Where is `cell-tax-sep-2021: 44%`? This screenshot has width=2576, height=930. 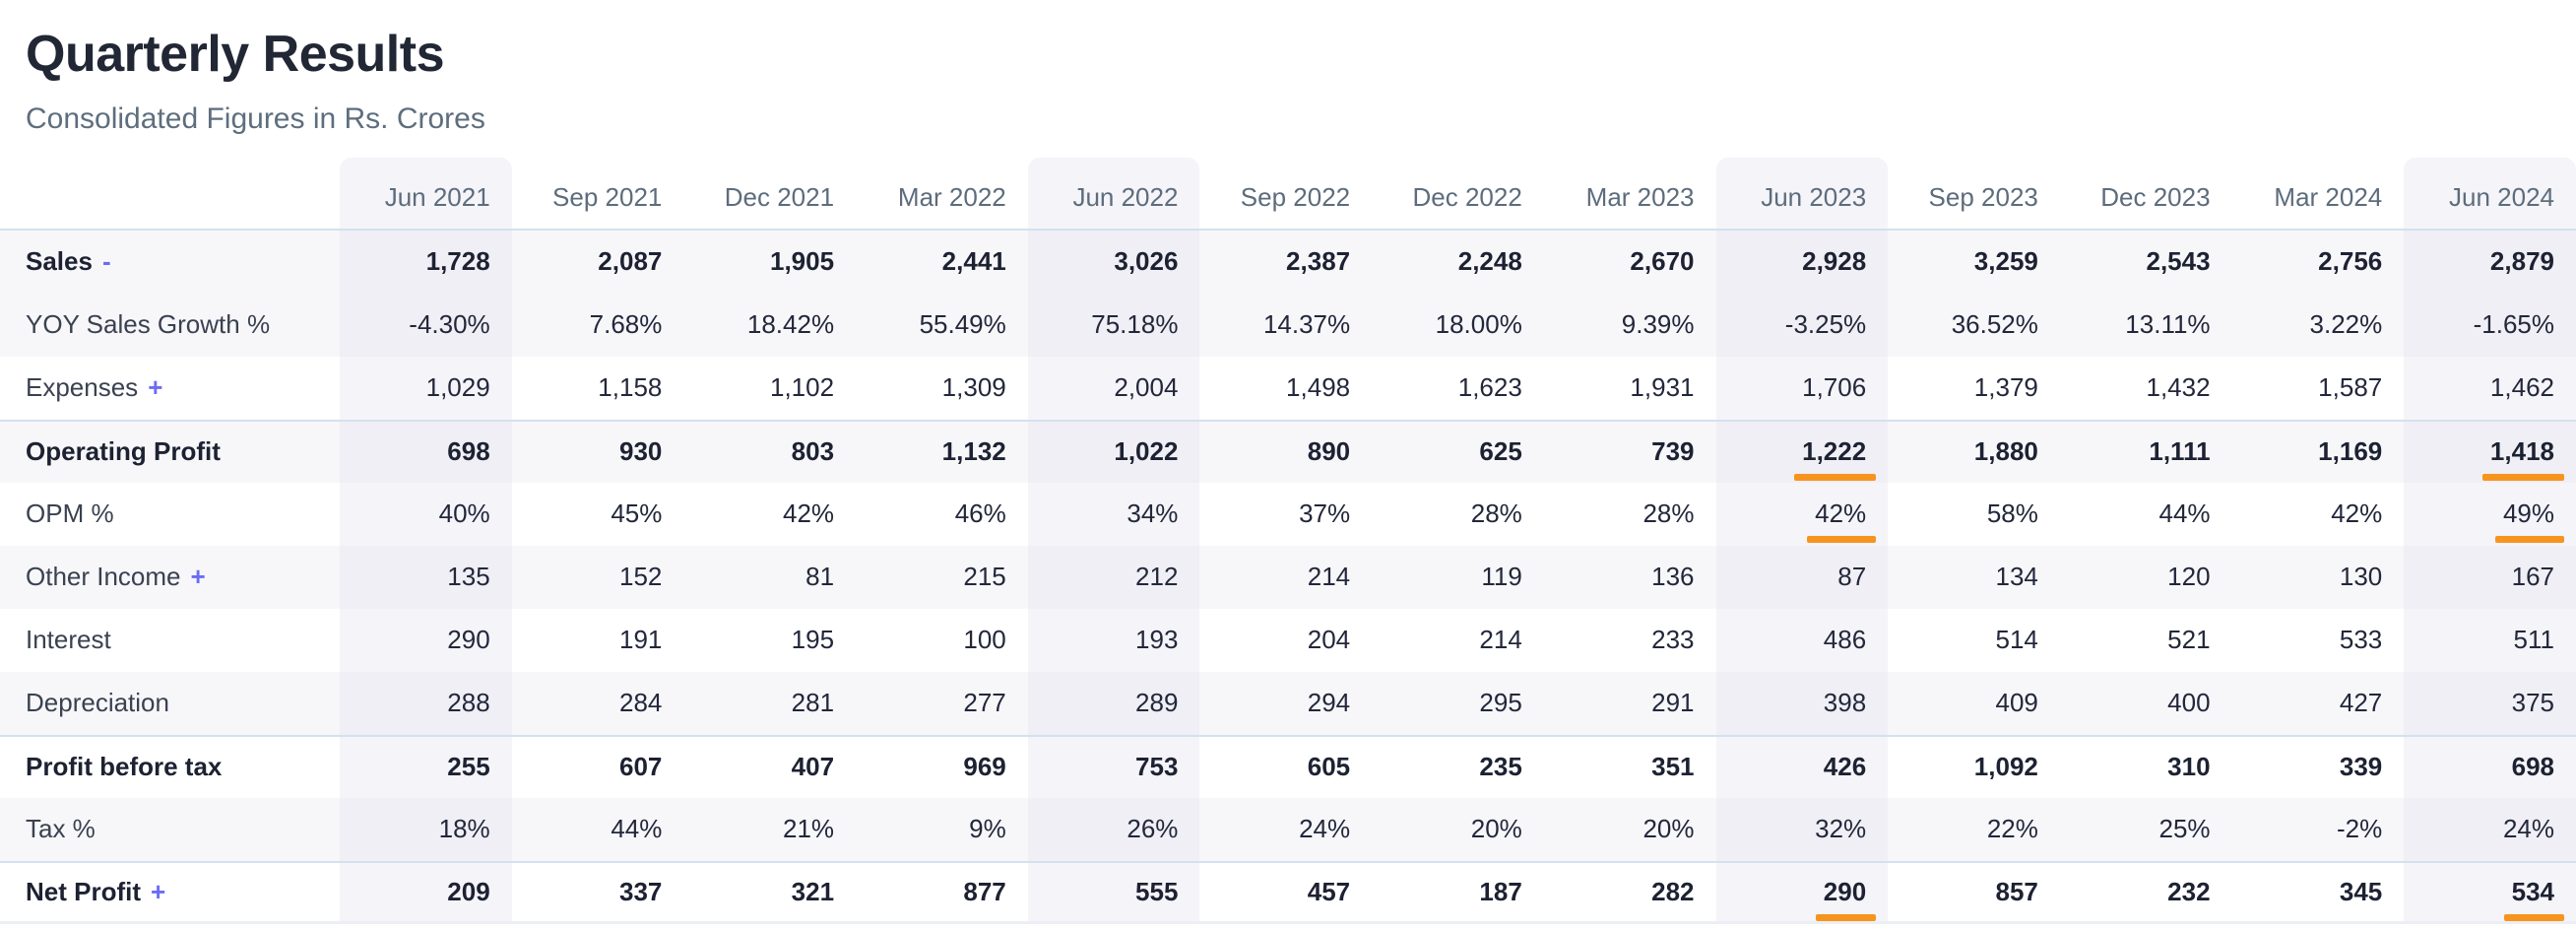
cell-tax-sep-2021: 44% is located at coordinates (597, 829).